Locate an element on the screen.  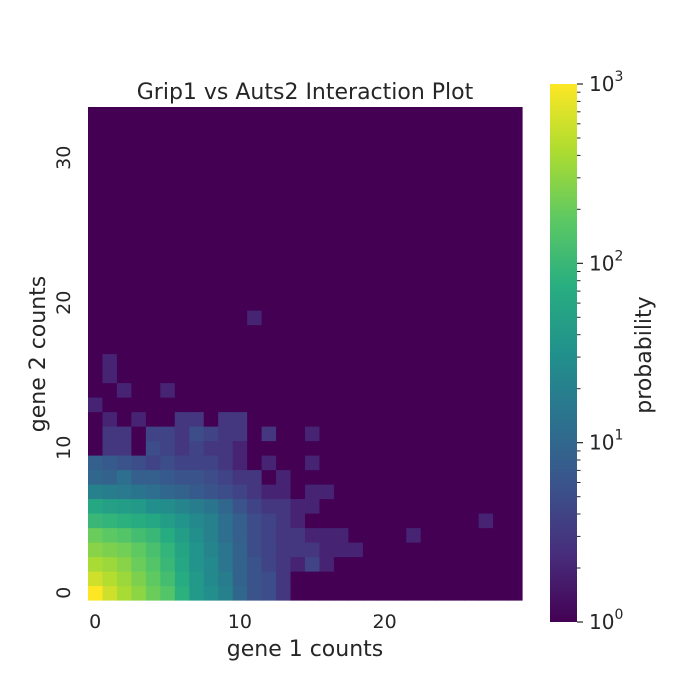
y-tick-label: 10 is located at coordinates (64, 448).